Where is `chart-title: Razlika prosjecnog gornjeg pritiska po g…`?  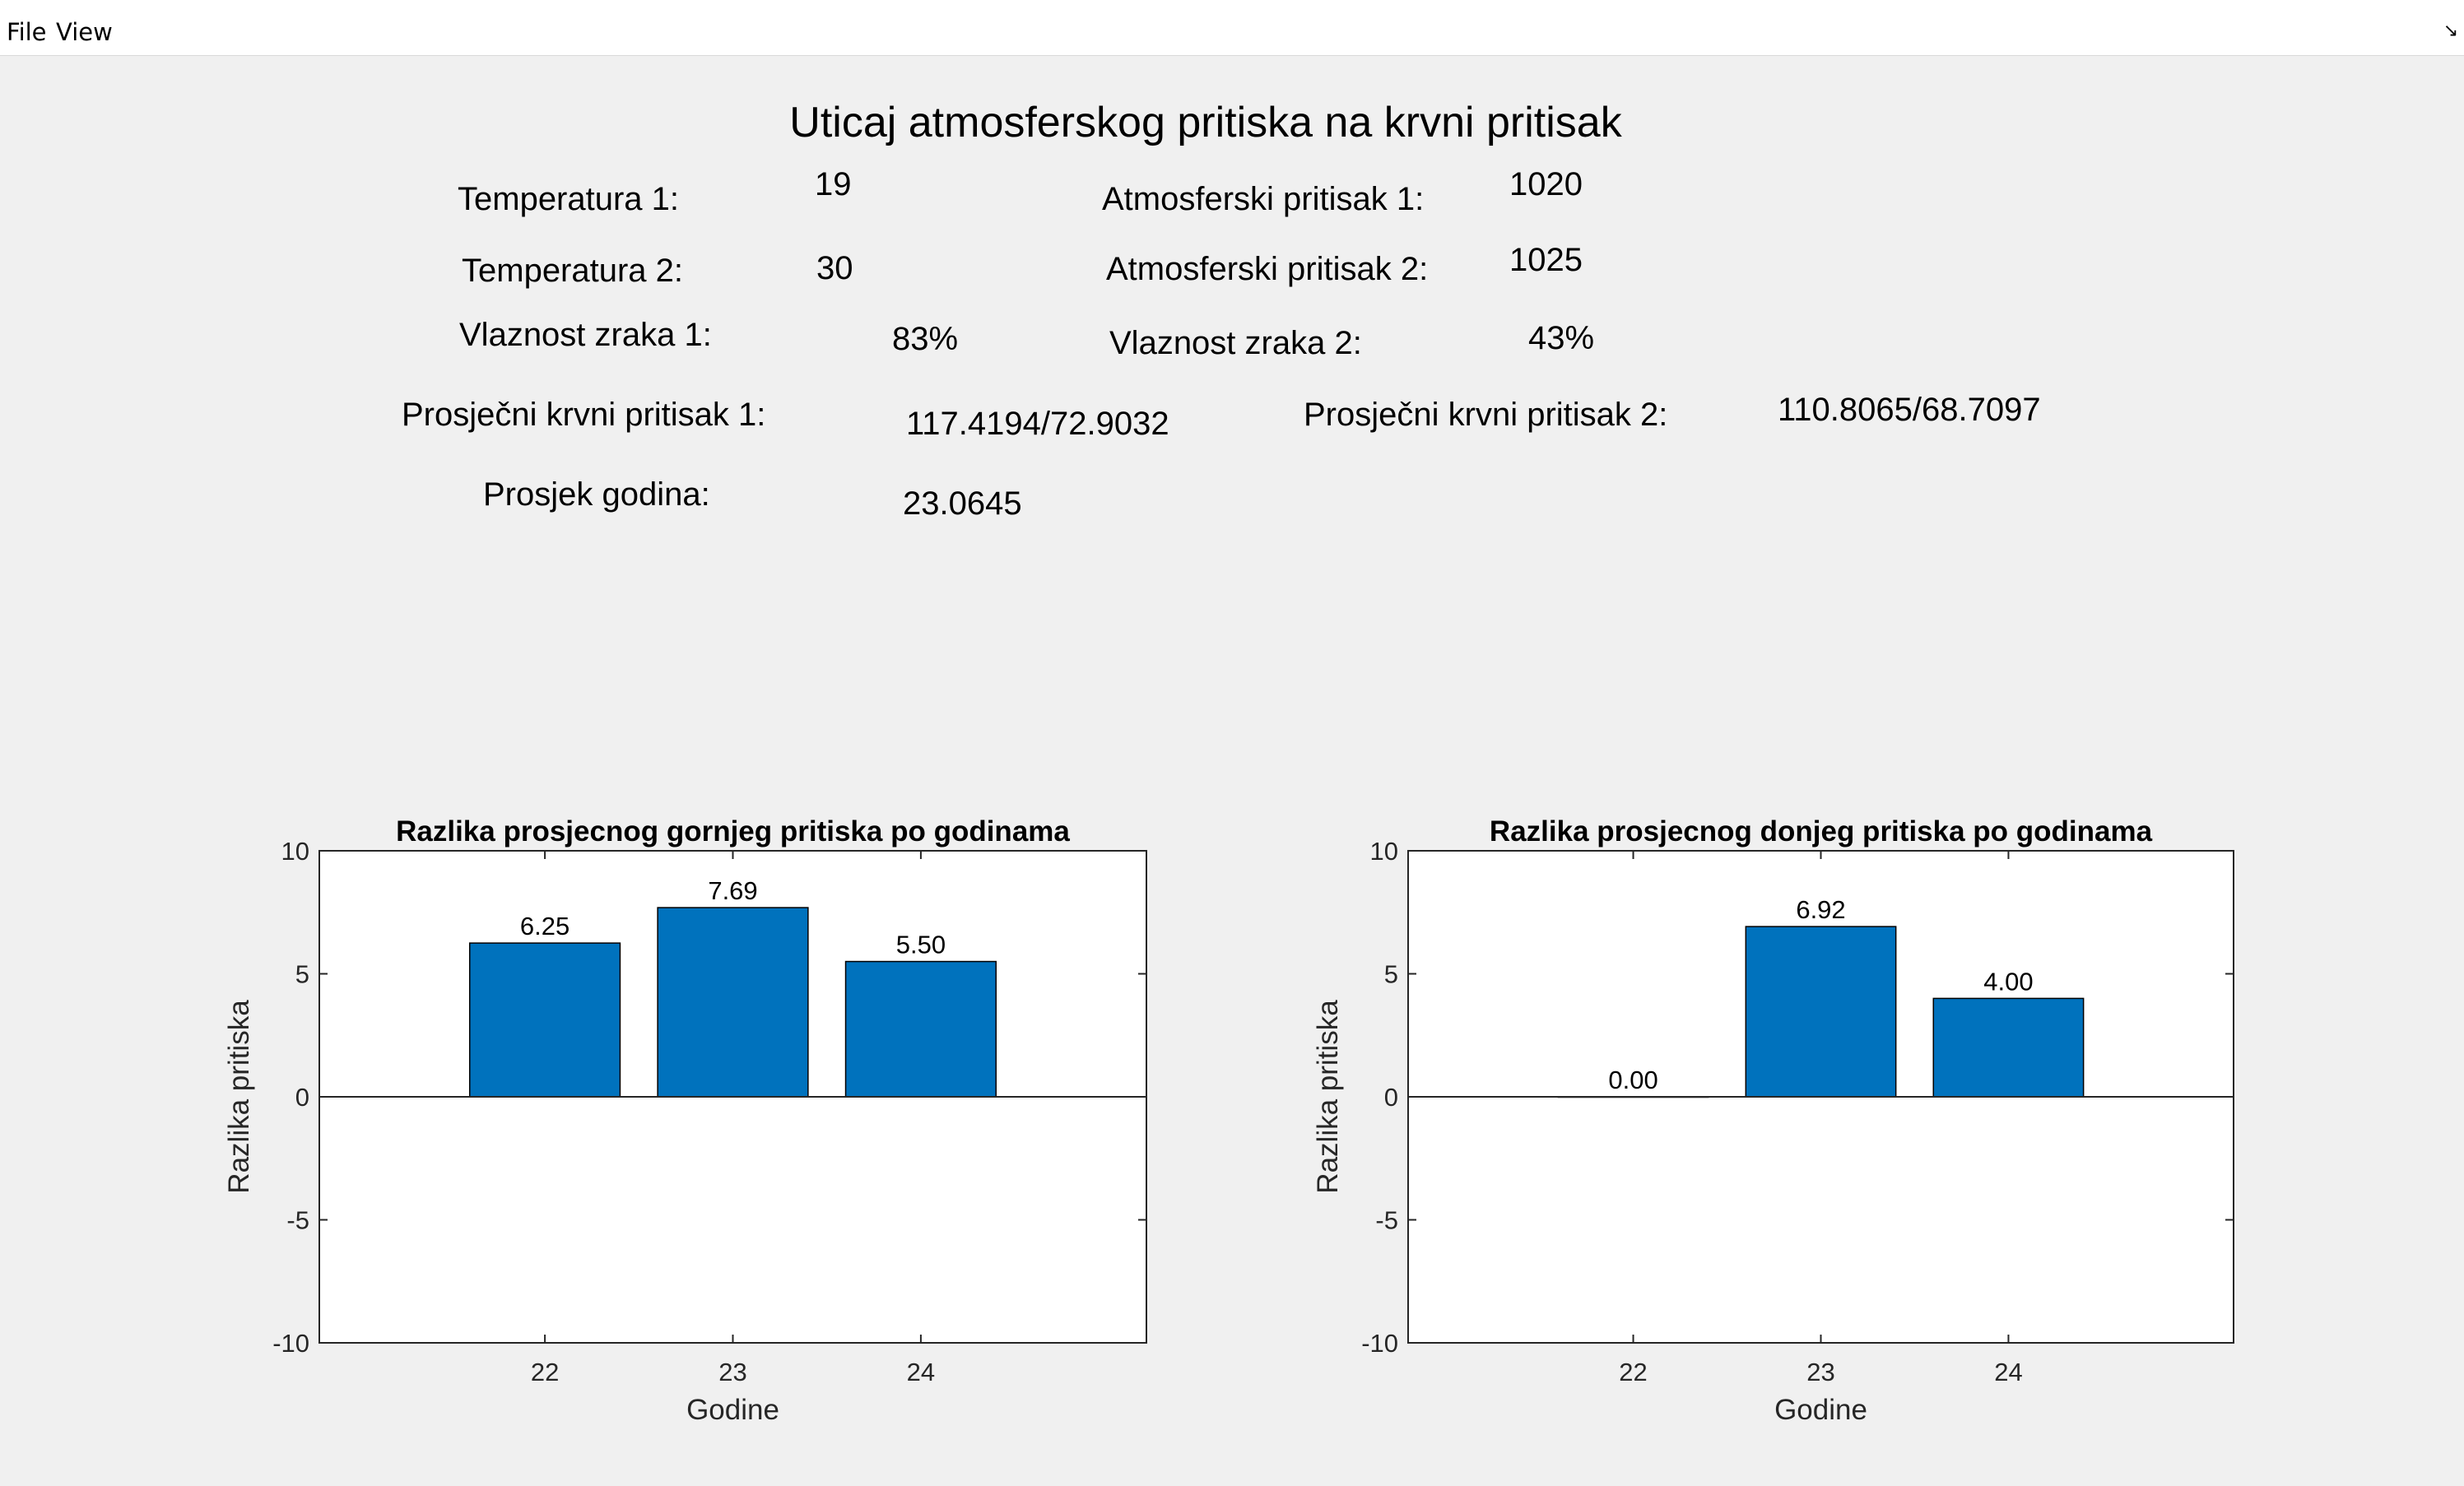
chart-title: Razlika prosjecnog gornjeg pritiska po g… is located at coordinates (733, 831).